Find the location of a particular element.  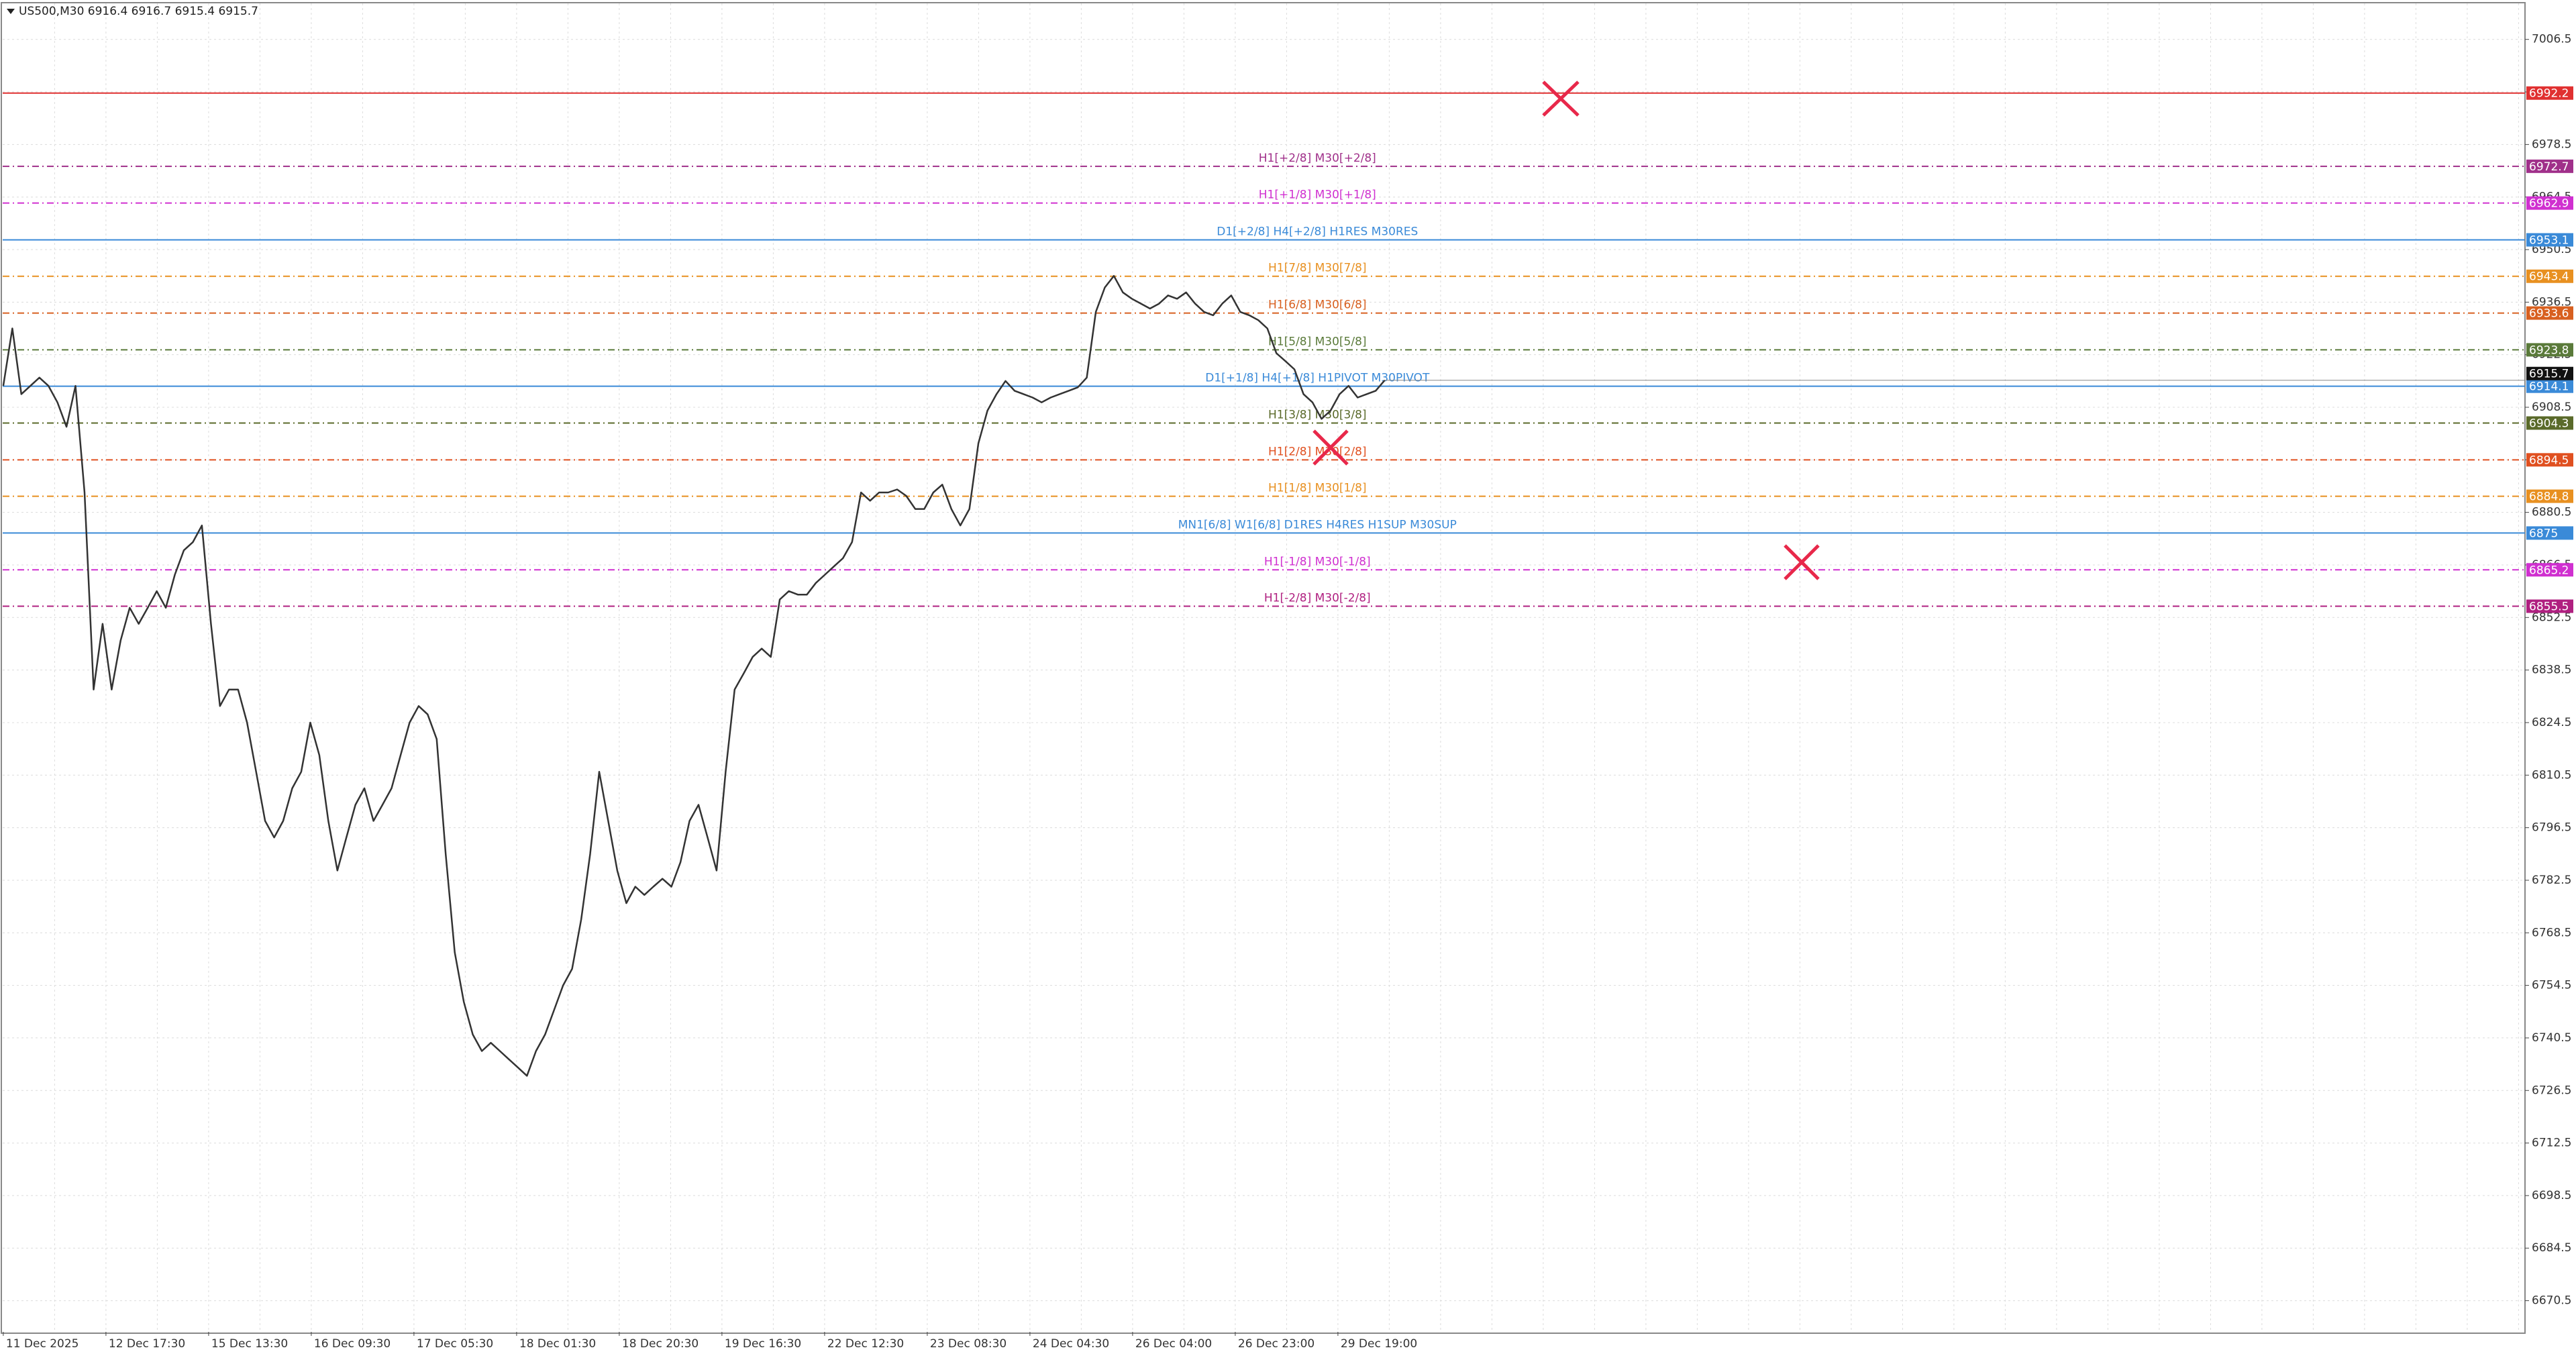

last-price-label: 6915.7 is located at coordinates (2549, 374).